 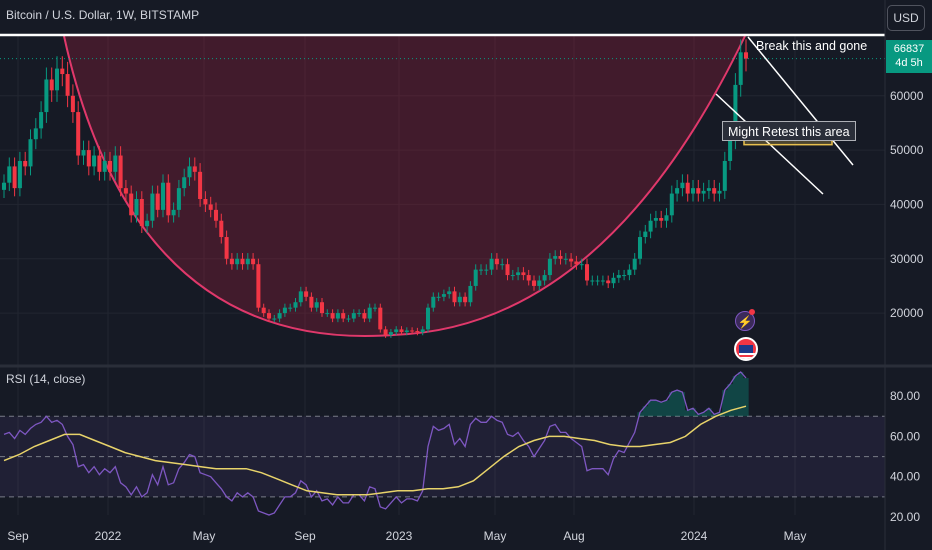 I want to click on x-tick-label: 2022, so click(x=108, y=536).